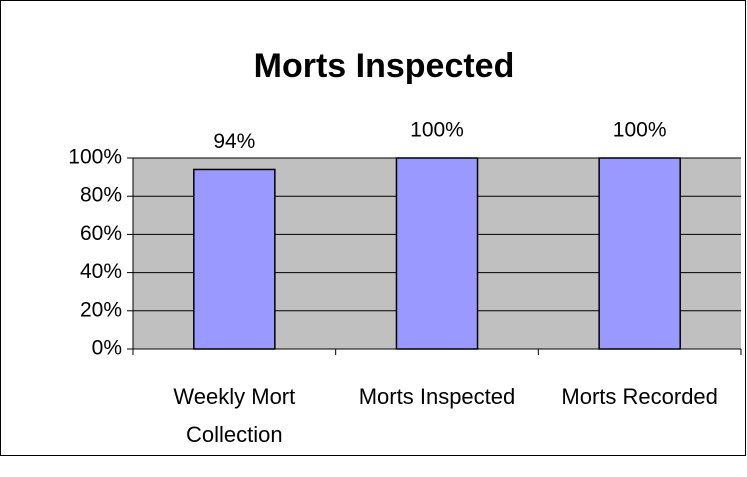 The width and height of the screenshot is (747, 477). Describe the element at coordinates (437, 396) in the screenshot. I see `x-tick-label: Morts Inspected` at that location.